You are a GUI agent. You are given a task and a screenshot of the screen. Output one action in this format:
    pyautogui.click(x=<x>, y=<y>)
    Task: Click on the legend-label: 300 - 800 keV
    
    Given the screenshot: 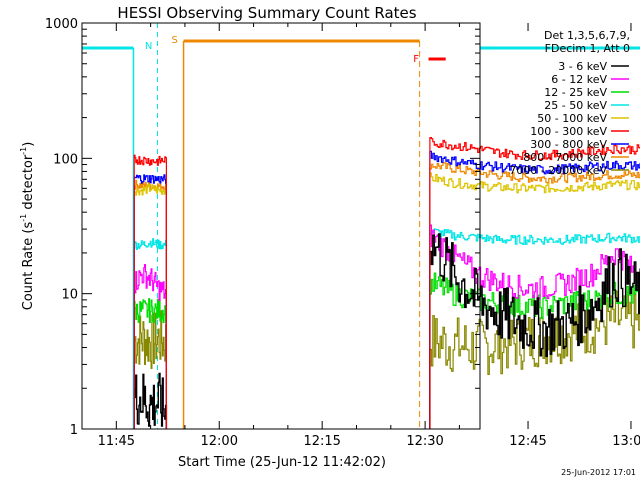 What is the action you would take?
    pyautogui.click(x=568, y=144)
    